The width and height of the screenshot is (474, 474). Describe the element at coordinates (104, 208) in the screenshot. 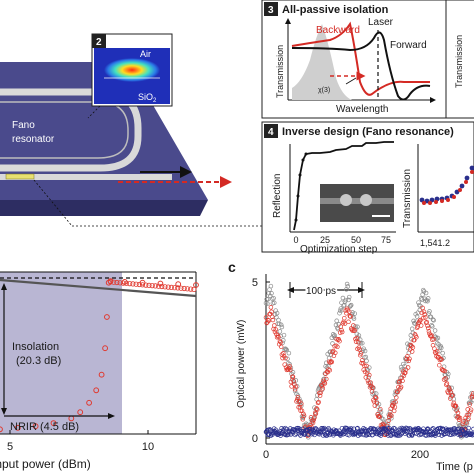

I see `chip-side` at that location.